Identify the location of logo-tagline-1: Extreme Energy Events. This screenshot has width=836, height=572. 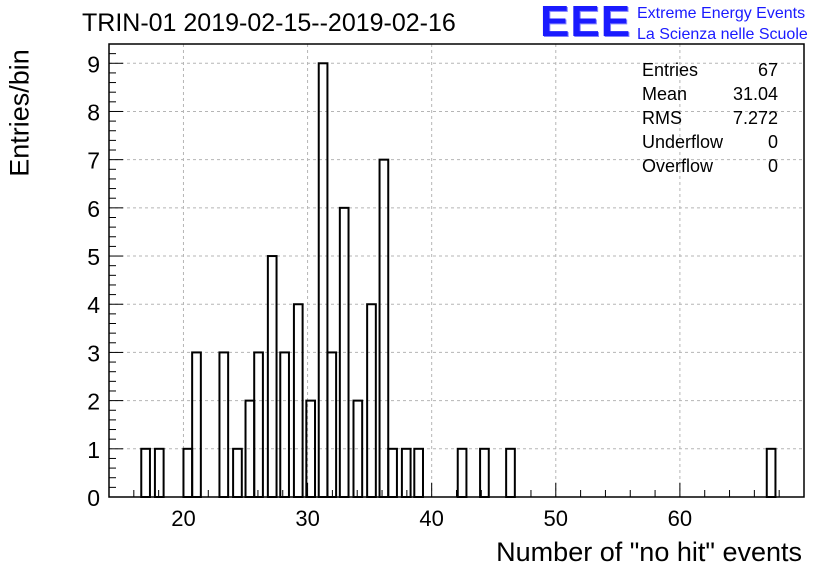
(721, 13).